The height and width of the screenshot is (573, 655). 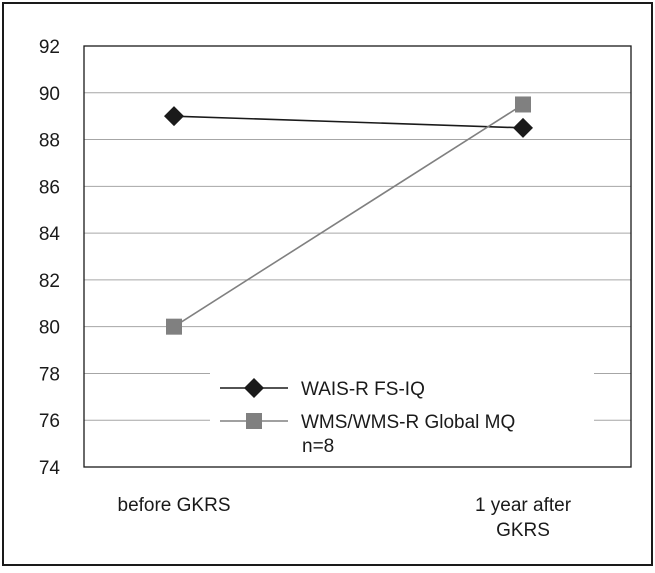 What do you see at coordinates (50, 258) in the screenshot?
I see `y-axis-tick-labels: 92 90 88 86 84 82 80 78 76 74` at bounding box center [50, 258].